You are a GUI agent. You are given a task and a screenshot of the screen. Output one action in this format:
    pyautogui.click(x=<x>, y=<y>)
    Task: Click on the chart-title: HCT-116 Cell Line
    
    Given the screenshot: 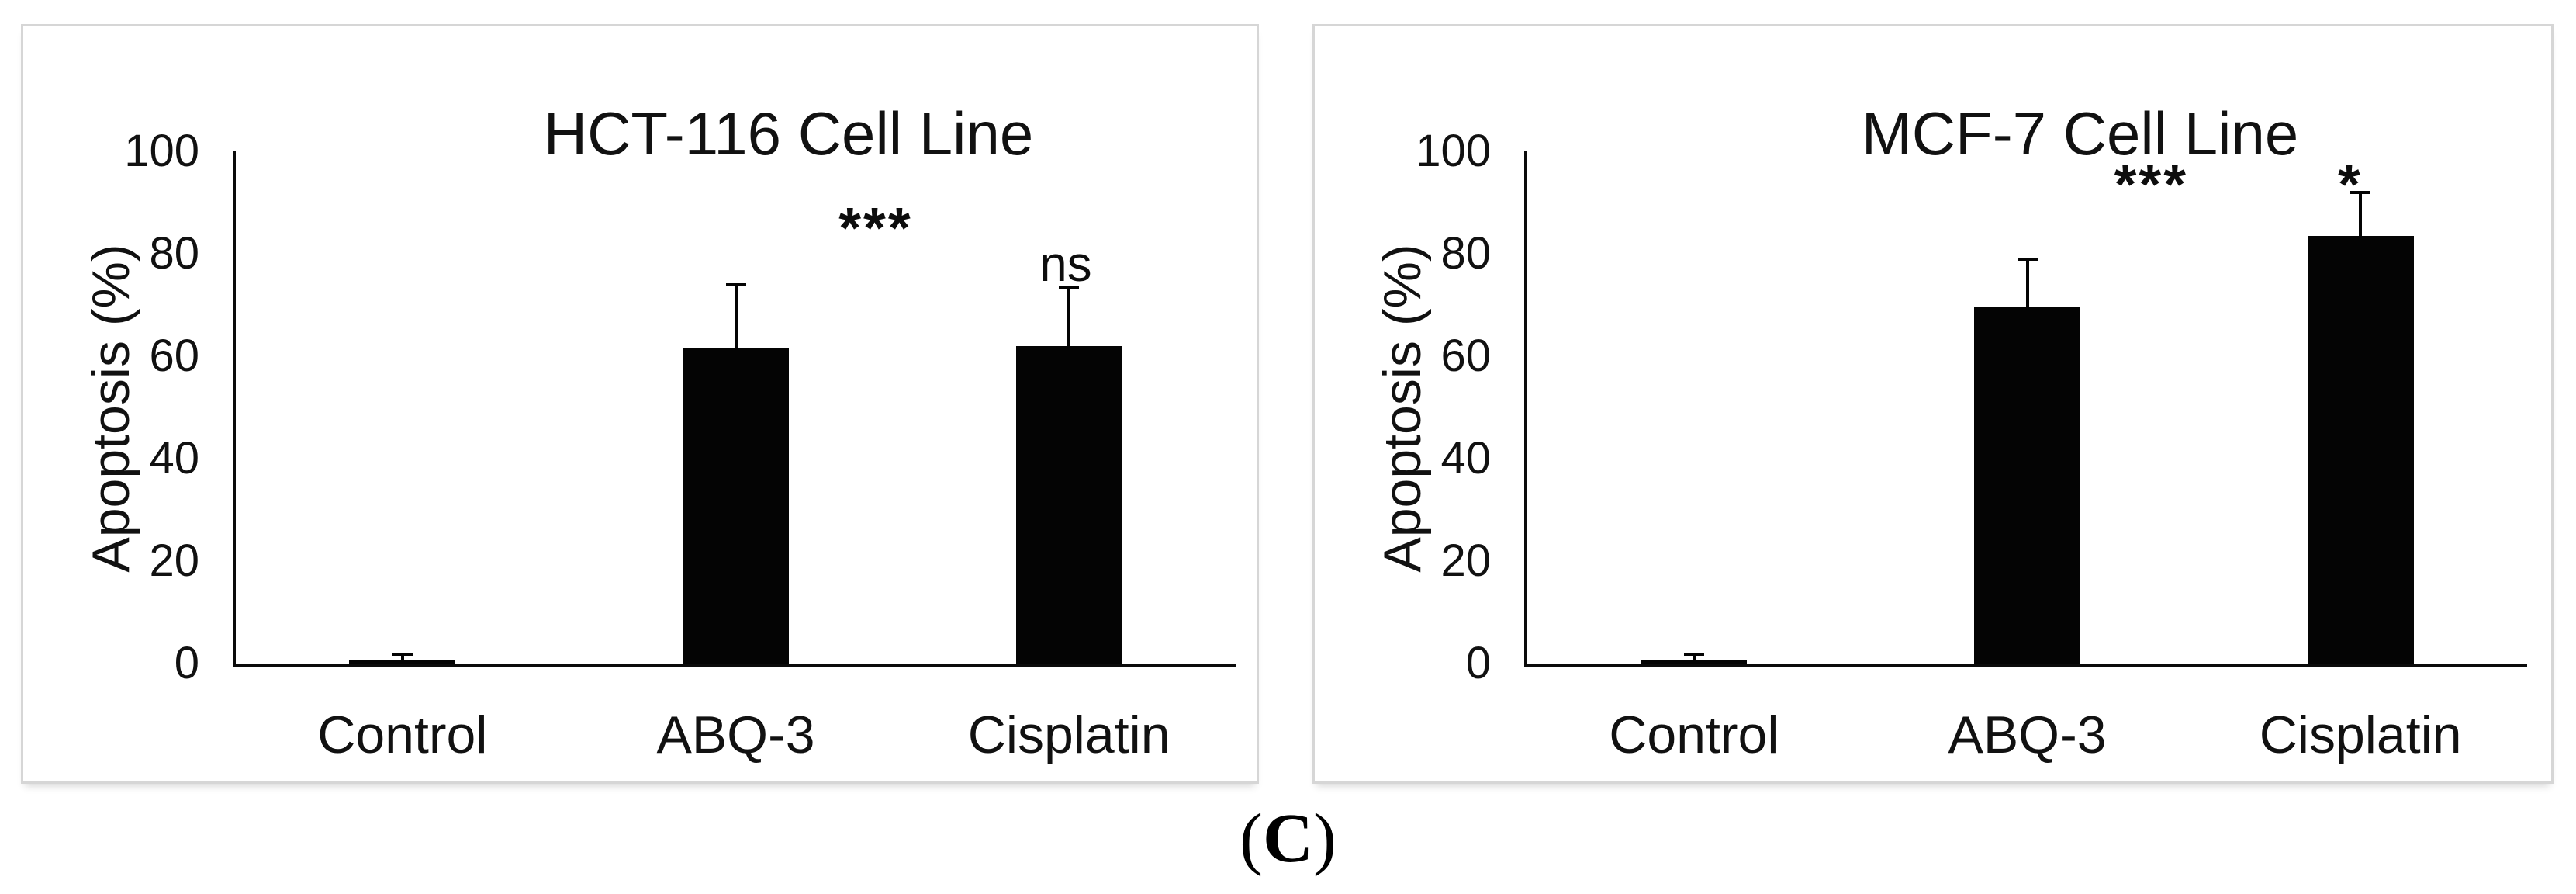 What is the action you would take?
    pyautogui.click(x=788, y=133)
    